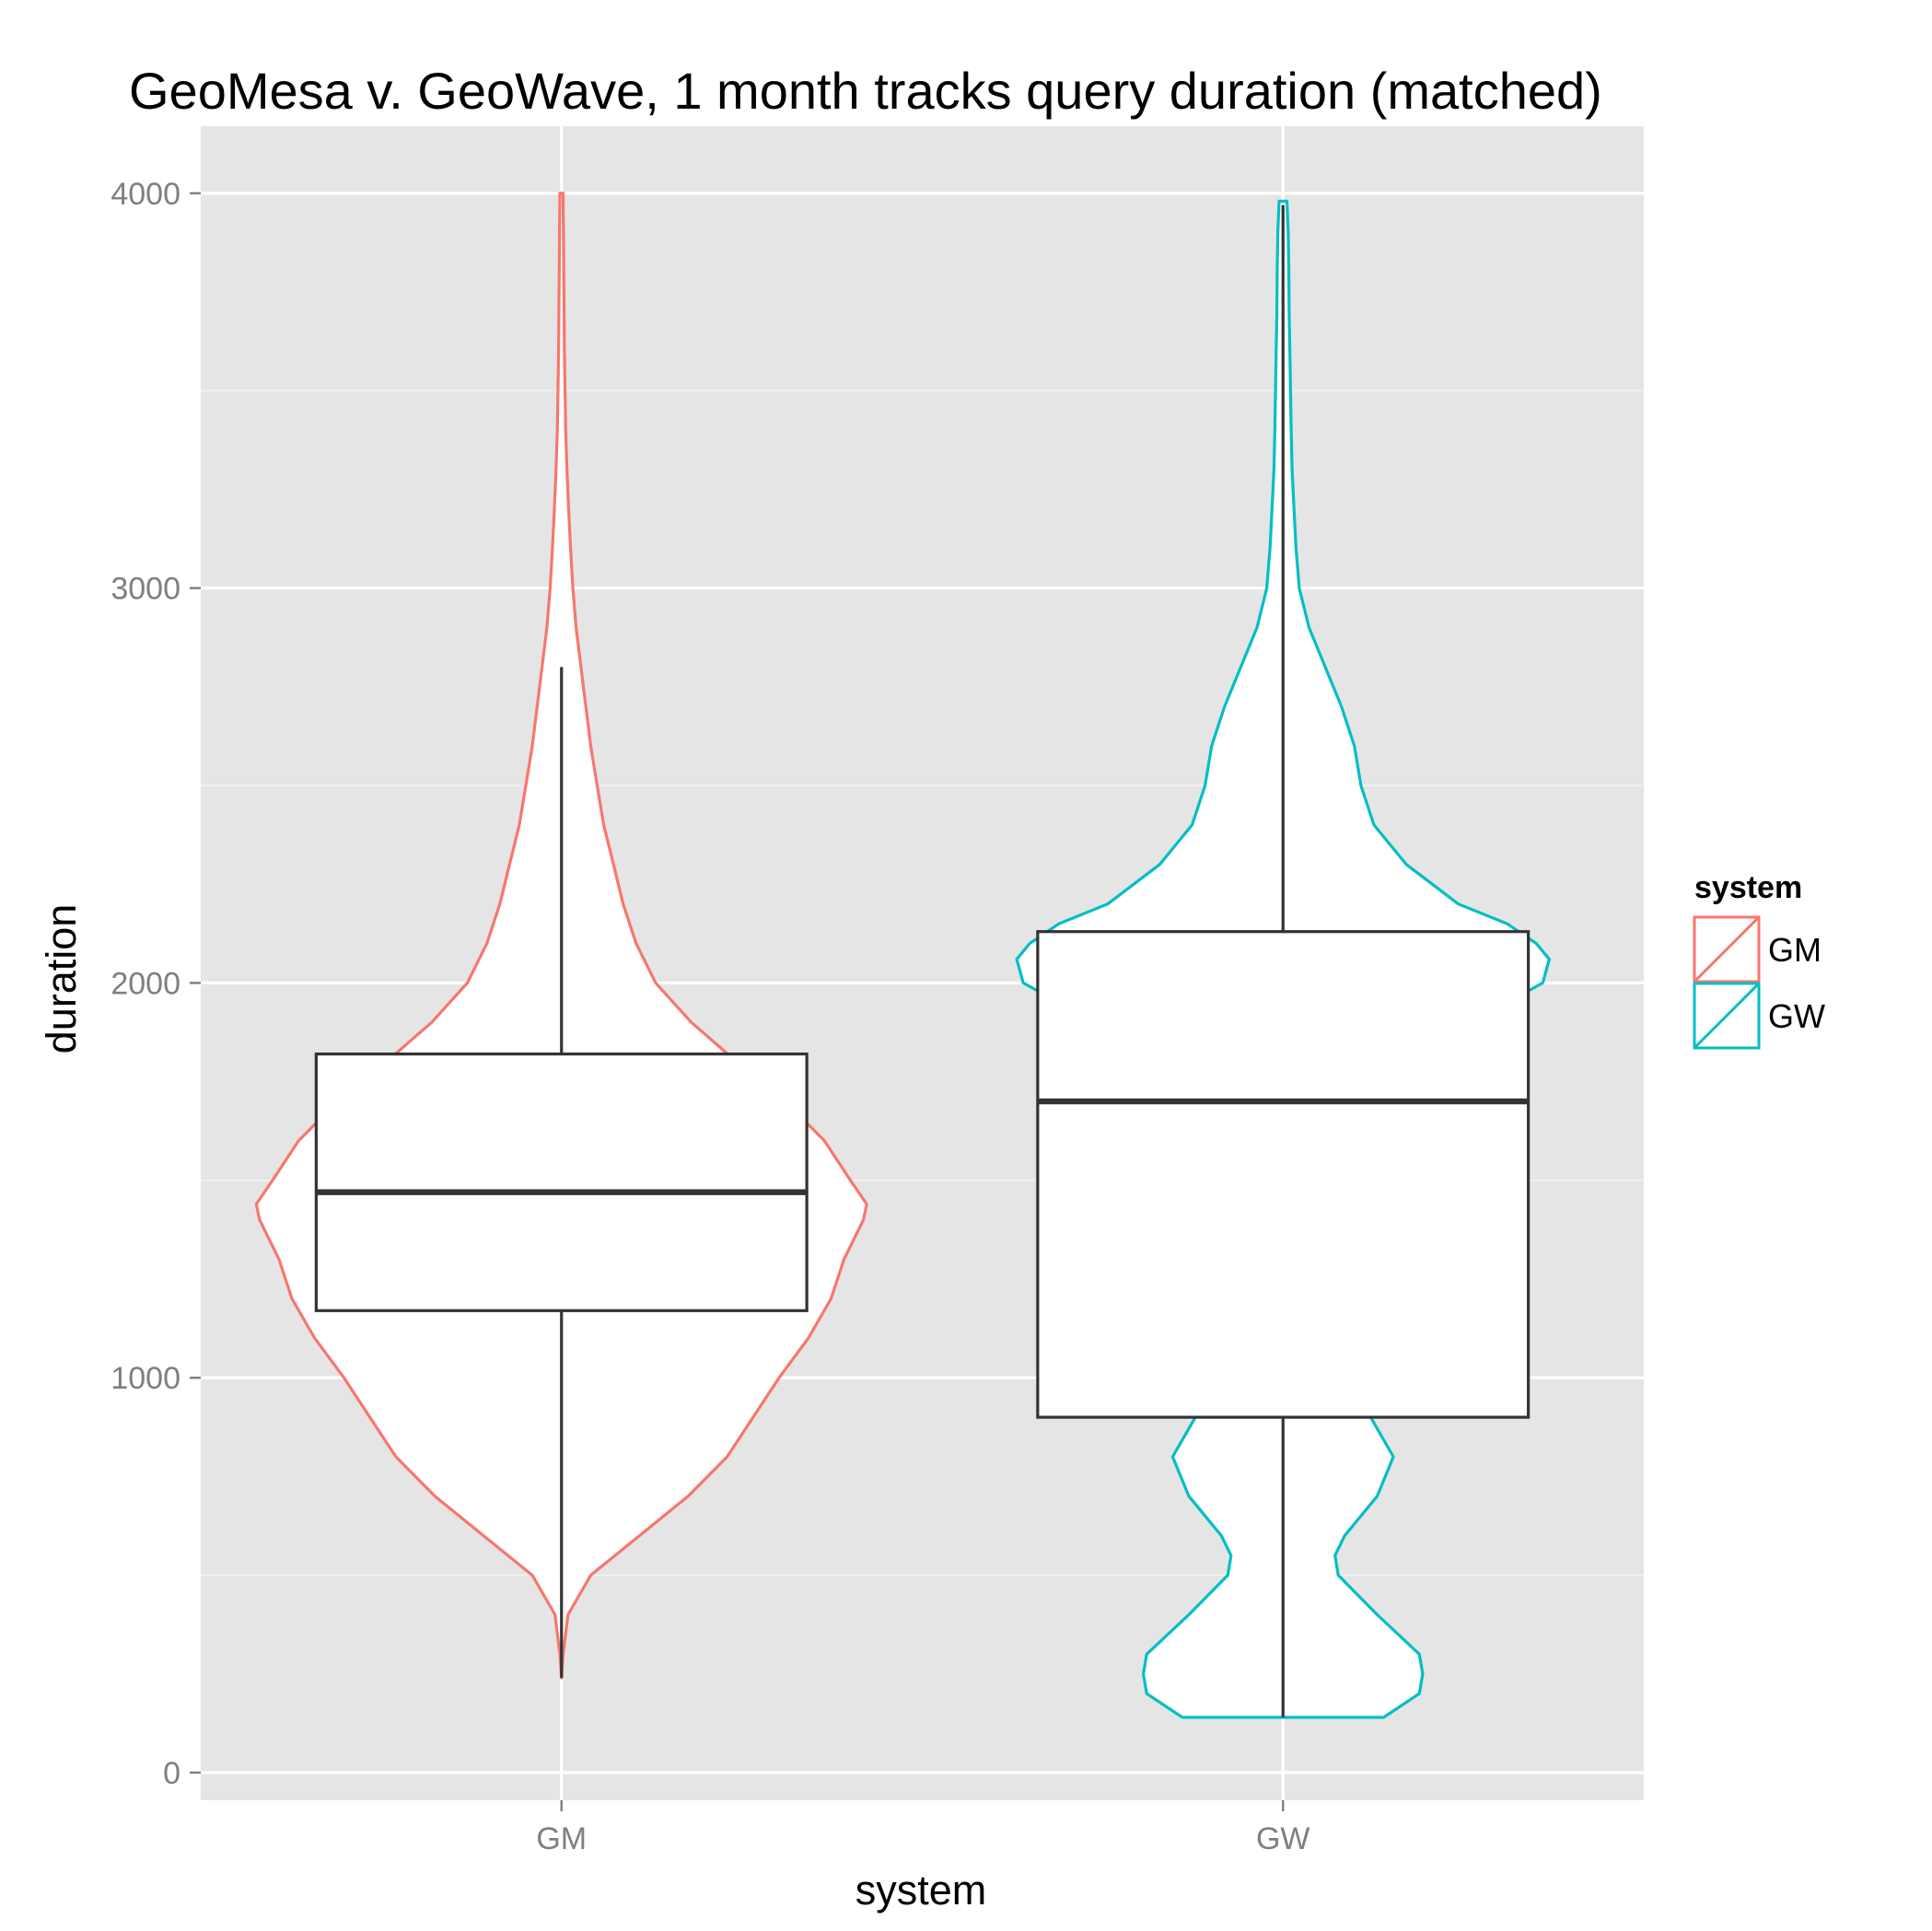 This screenshot has width=1932, height=1931. I want to click on box-gw, so click(1283, 1174).